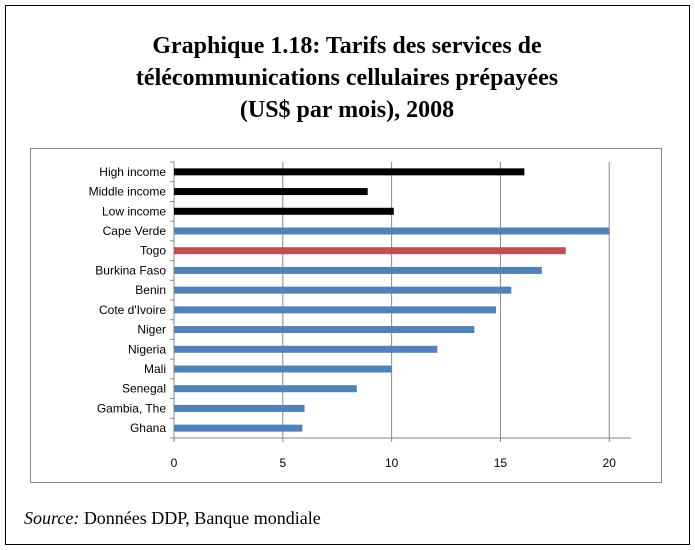 This screenshot has width=695, height=550. What do you see at coordinates (347, 110) in the screenshot?
I see `chart-title: (US$ par mois), 2008` at bounding box center [347, 110].